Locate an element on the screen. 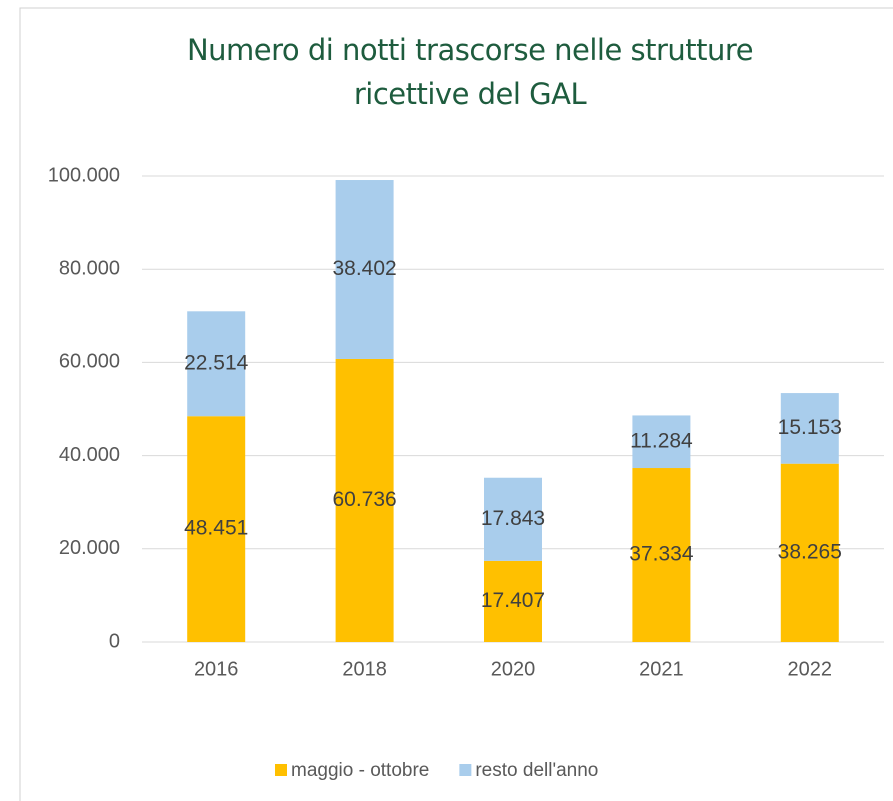  data-label: 17.407 is located at coordinates (513, 600).